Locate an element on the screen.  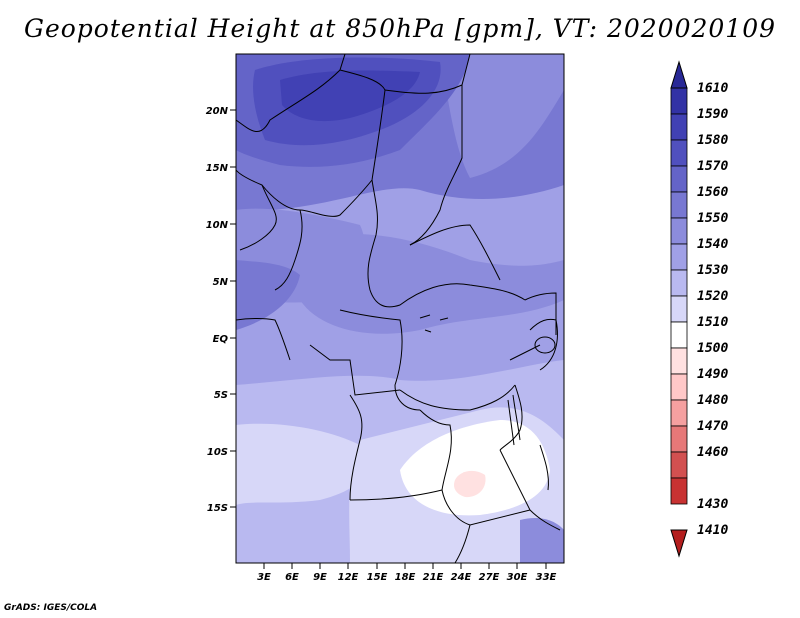
colorbar-label: 1540 is located at coordinates (712, 244).